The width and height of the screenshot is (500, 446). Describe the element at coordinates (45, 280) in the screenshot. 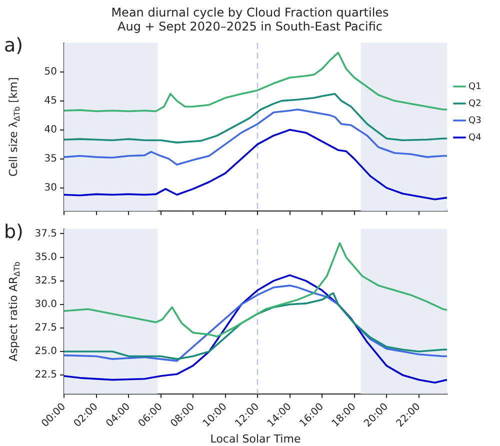

I see `y-tick-label: 32.5` at that location.